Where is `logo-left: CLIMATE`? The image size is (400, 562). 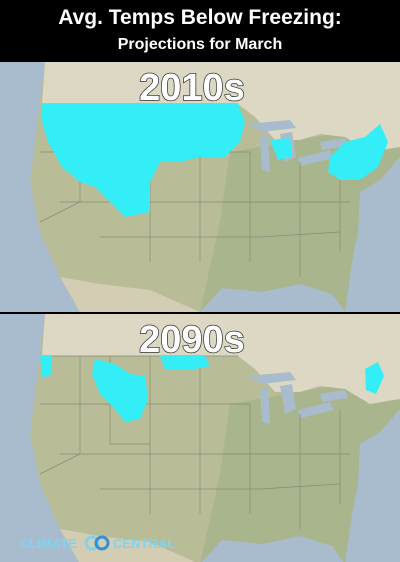 logo-left: CLIMATE is located at coordinates (48, 543).